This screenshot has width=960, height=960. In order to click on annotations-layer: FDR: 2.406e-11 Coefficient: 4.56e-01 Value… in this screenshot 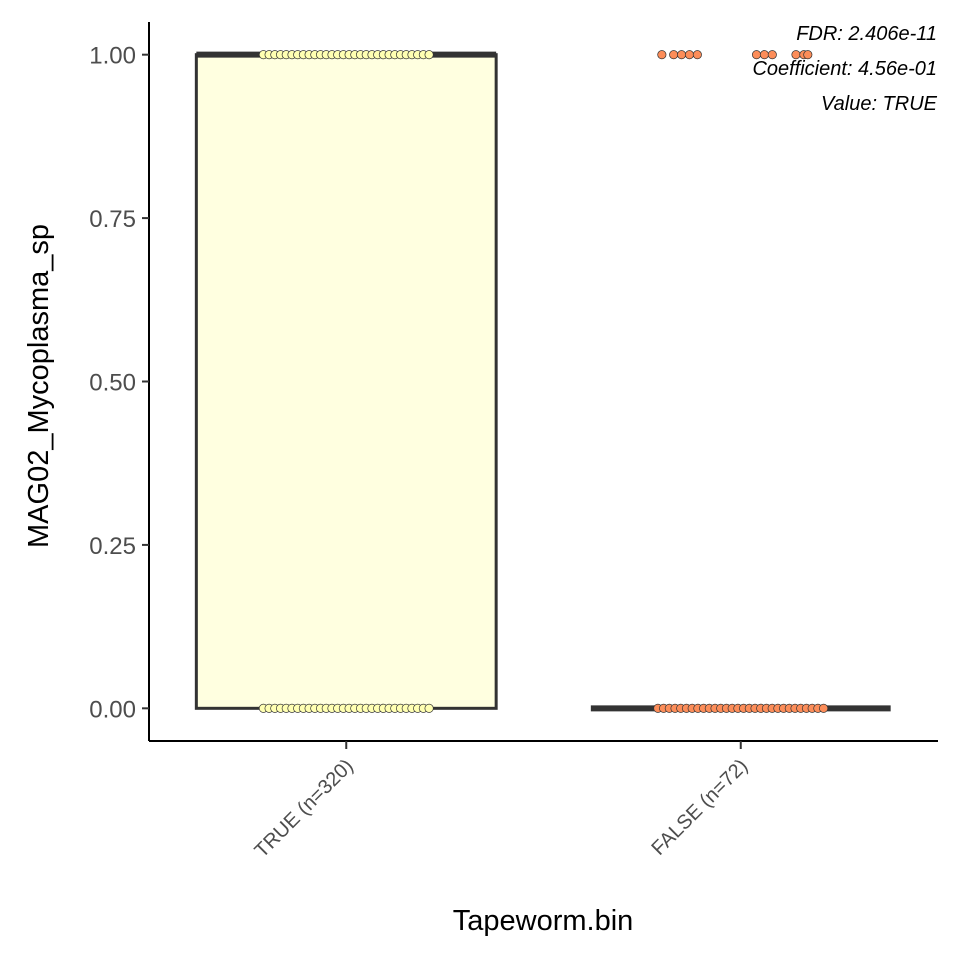, I will do `click(844, 69)`.